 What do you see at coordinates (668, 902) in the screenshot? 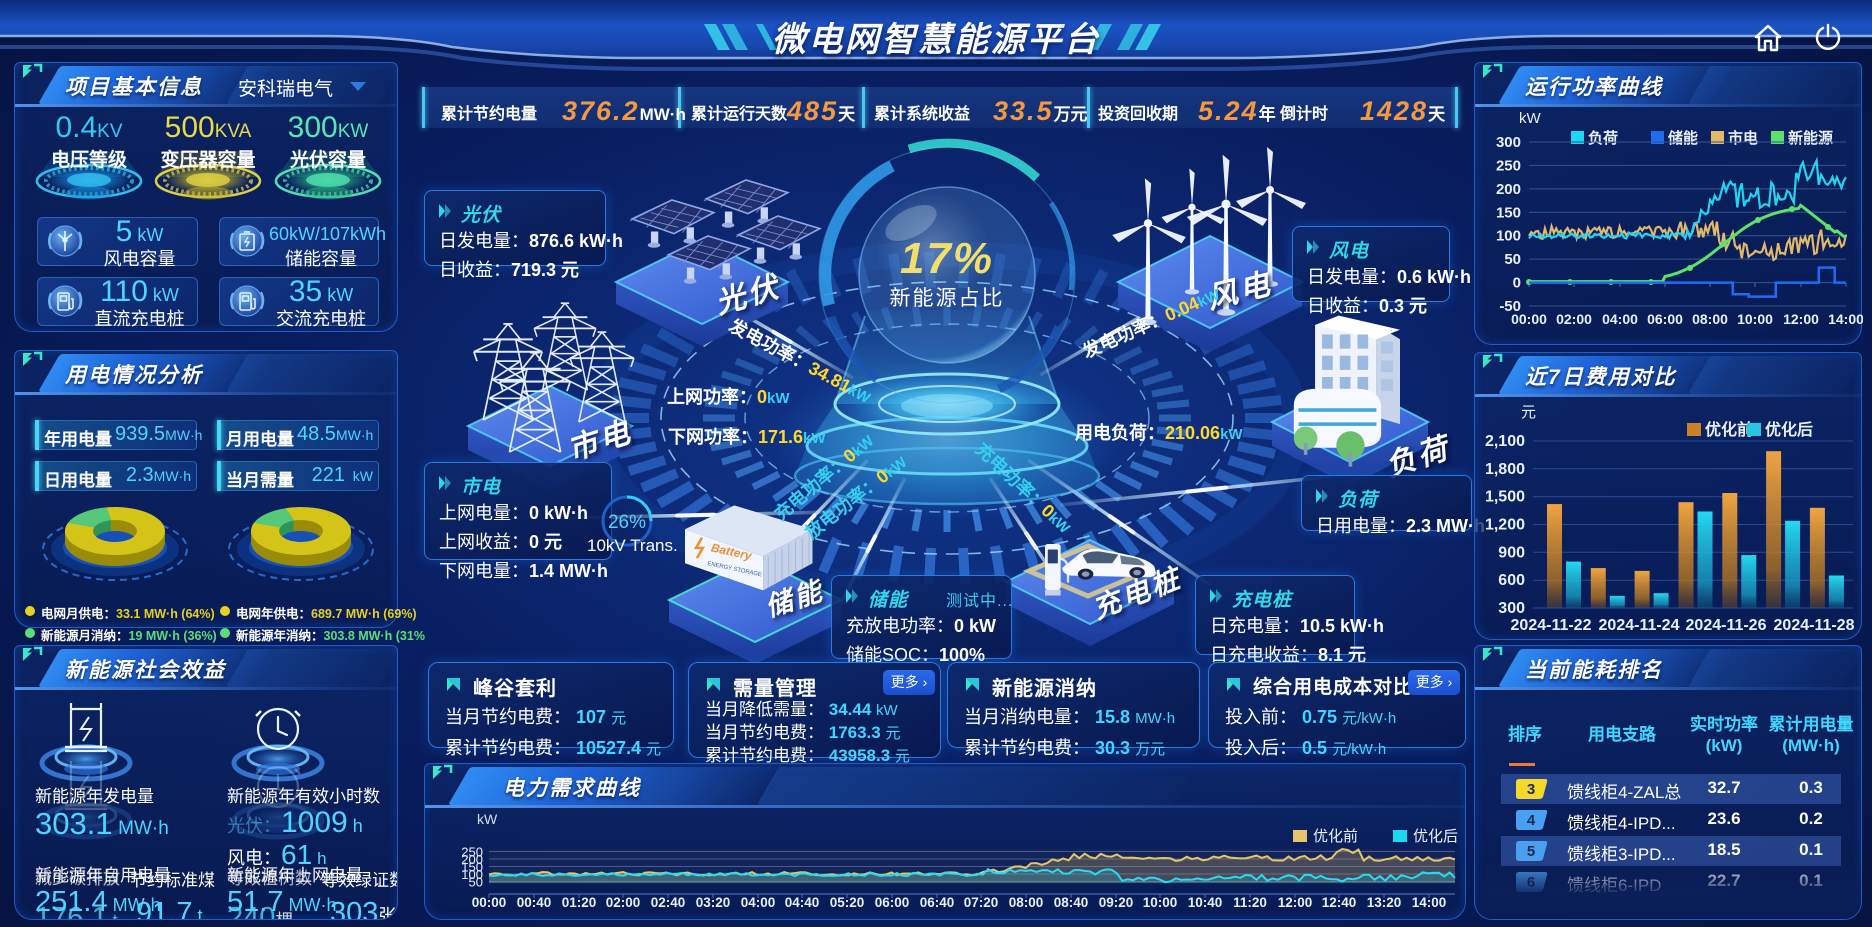
I see `svg-text: 02:40` at bounding box center [668, 902].